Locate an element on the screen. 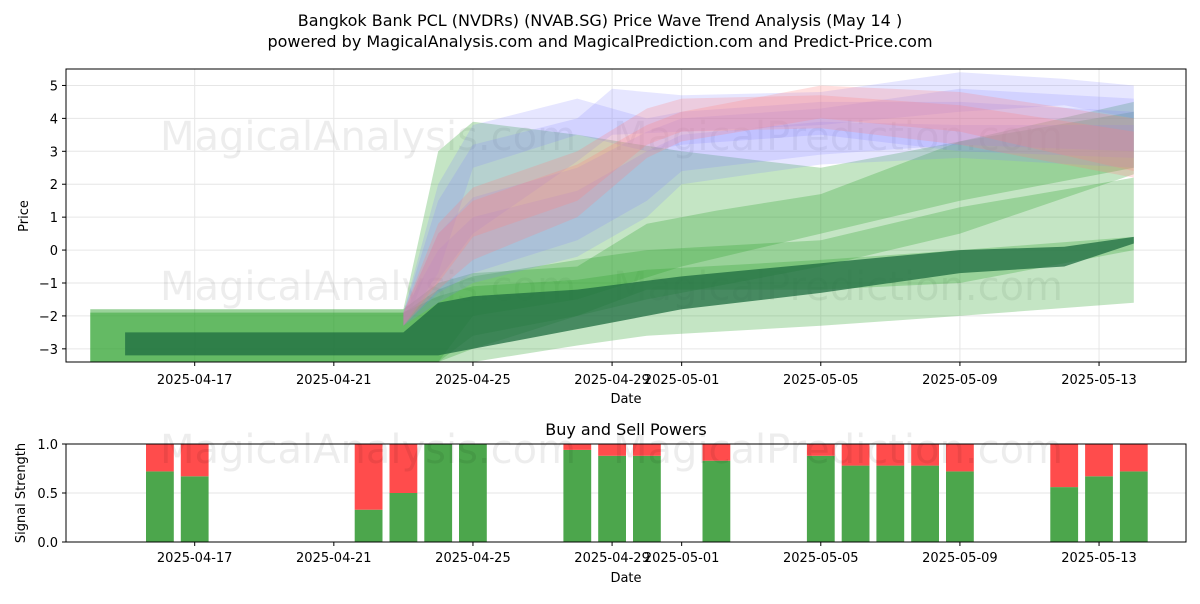 Image resolution: width=1200 pixels, height=604 pixels. buy-sell-xtick-label: 2025-04-29 is located at coordinates (612, 558).